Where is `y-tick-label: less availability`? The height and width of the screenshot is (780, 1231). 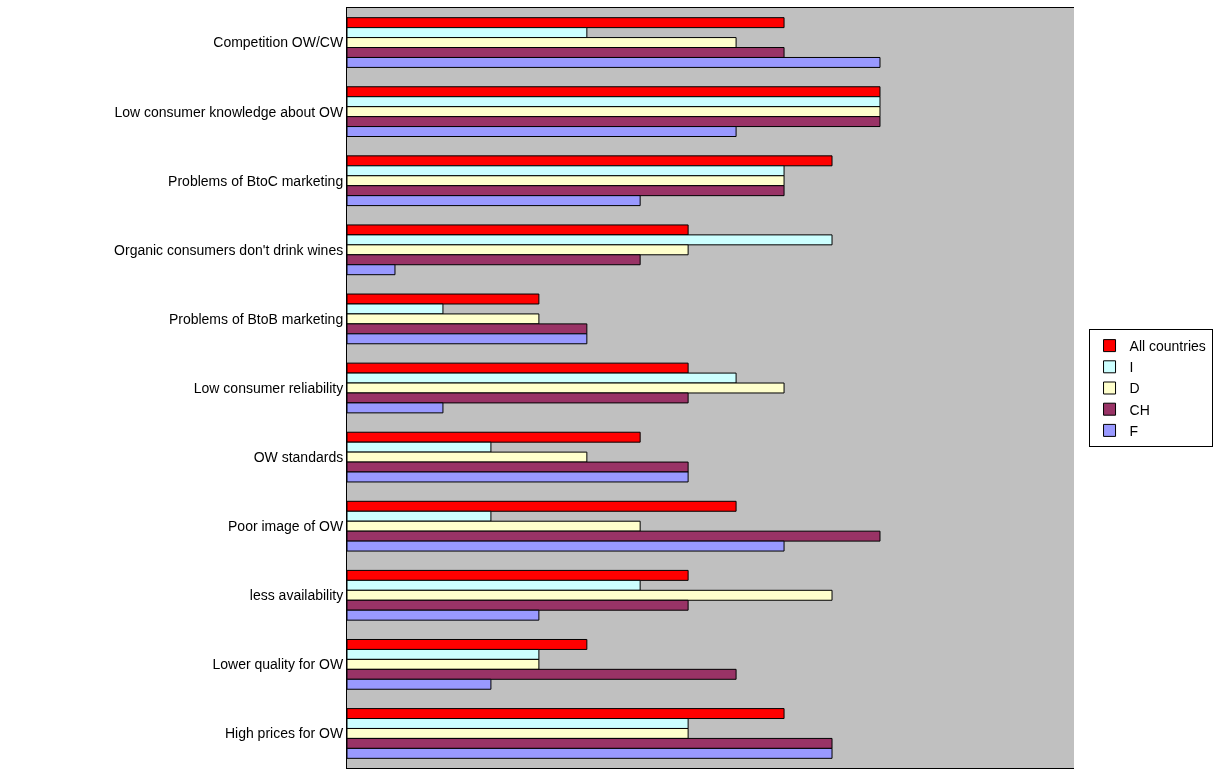 y-tick-label: less availability is located at coordinates (296, 595).